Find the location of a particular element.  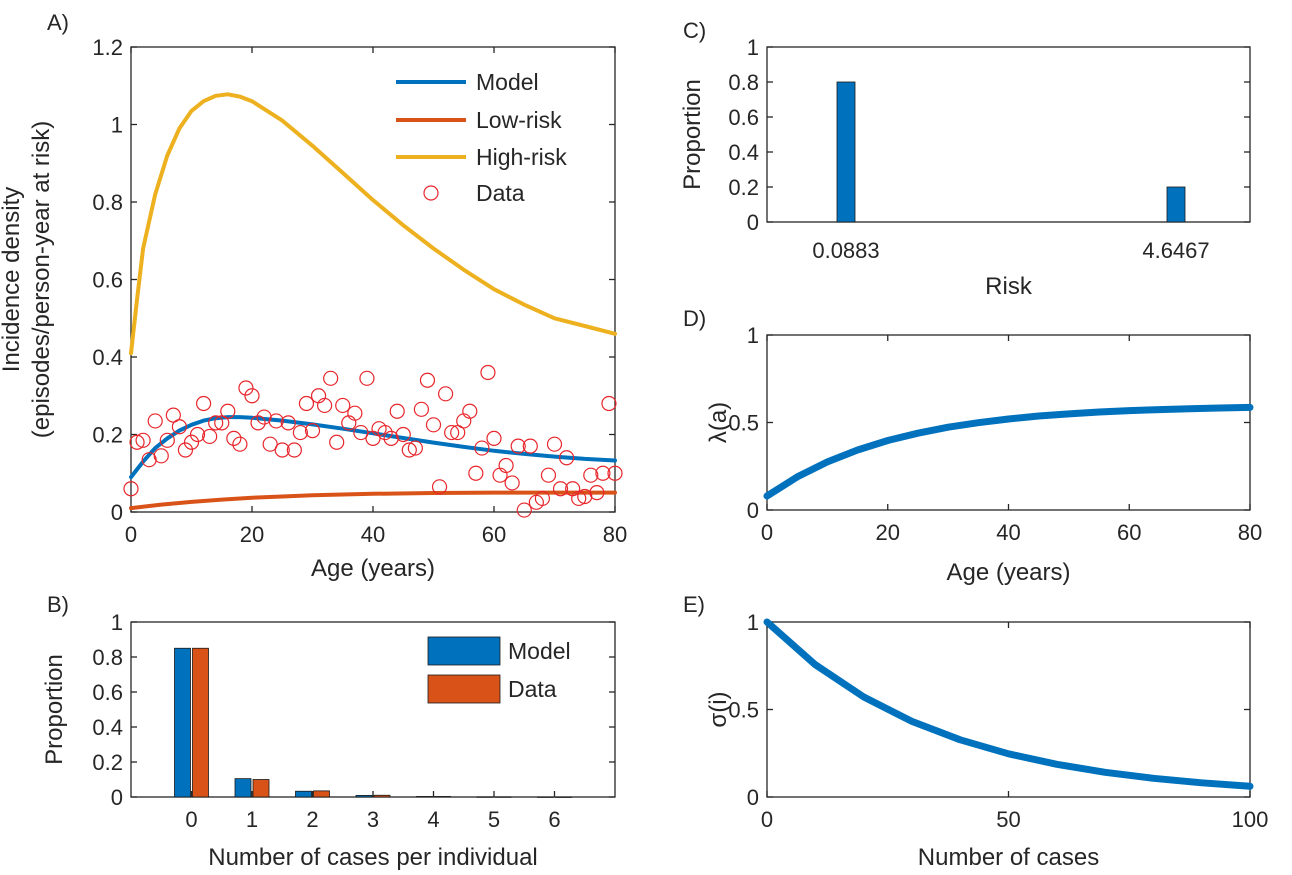

series-line-model is located at coordinates (373, 447).